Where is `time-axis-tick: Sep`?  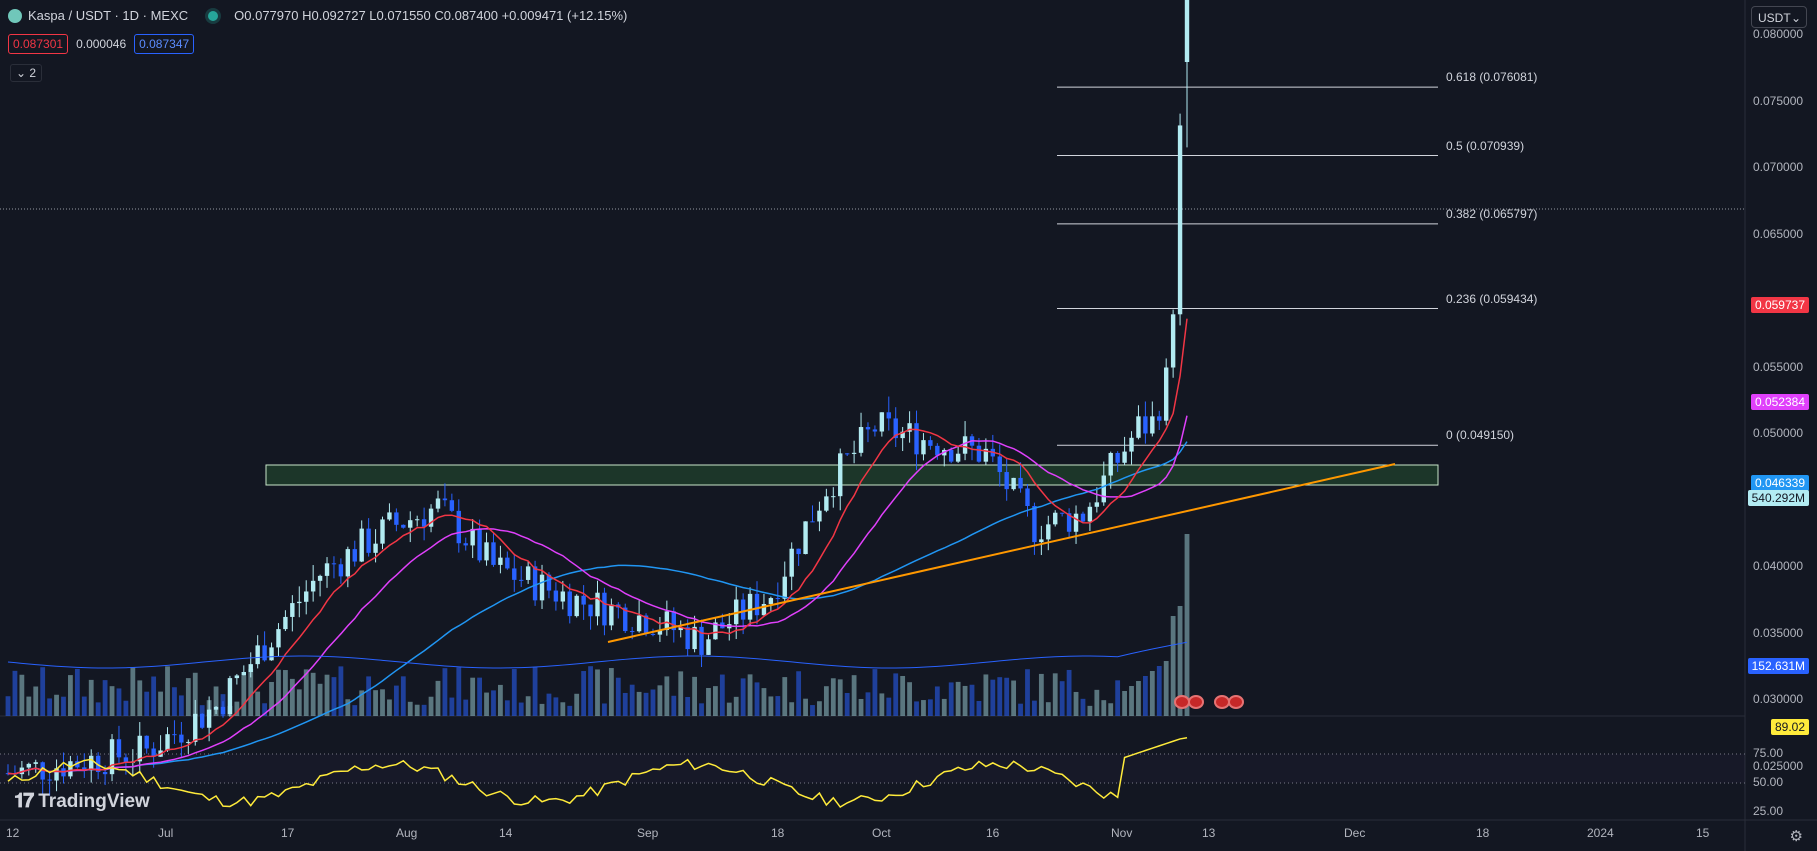
time-axis-tick: Sep is located at coordinates (648, 833).